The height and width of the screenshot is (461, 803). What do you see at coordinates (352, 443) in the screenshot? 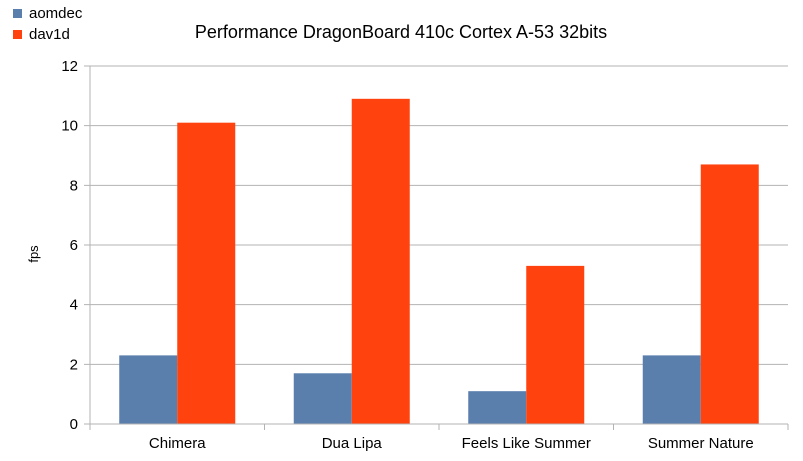
I see `x-tick-label: Dua Lipa` at bounding box center [352, 443].